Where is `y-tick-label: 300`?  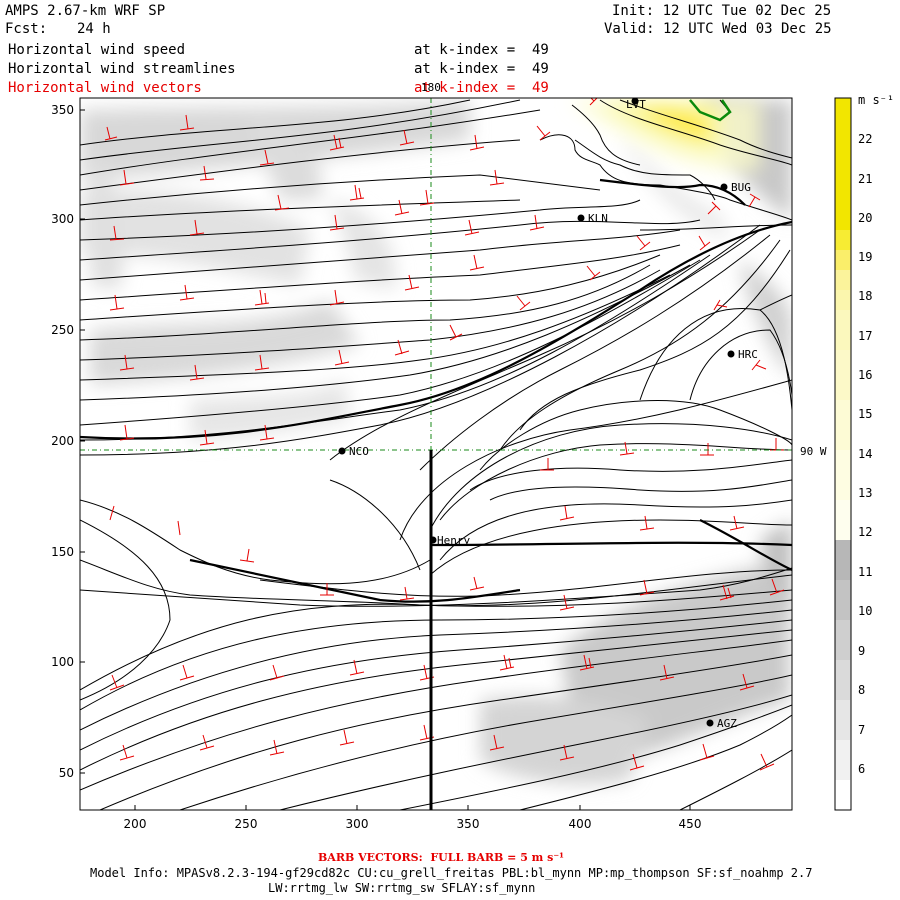 y-tick-label: 300 is located at coordinates (62, 219).